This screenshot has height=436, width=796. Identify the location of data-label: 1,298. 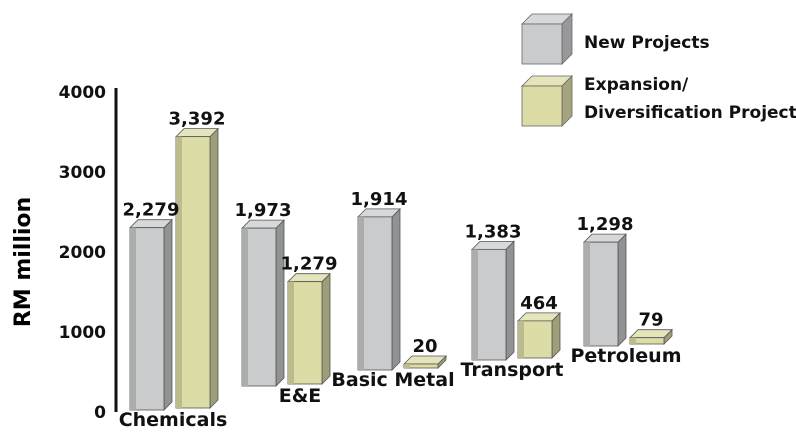
(605, 224).